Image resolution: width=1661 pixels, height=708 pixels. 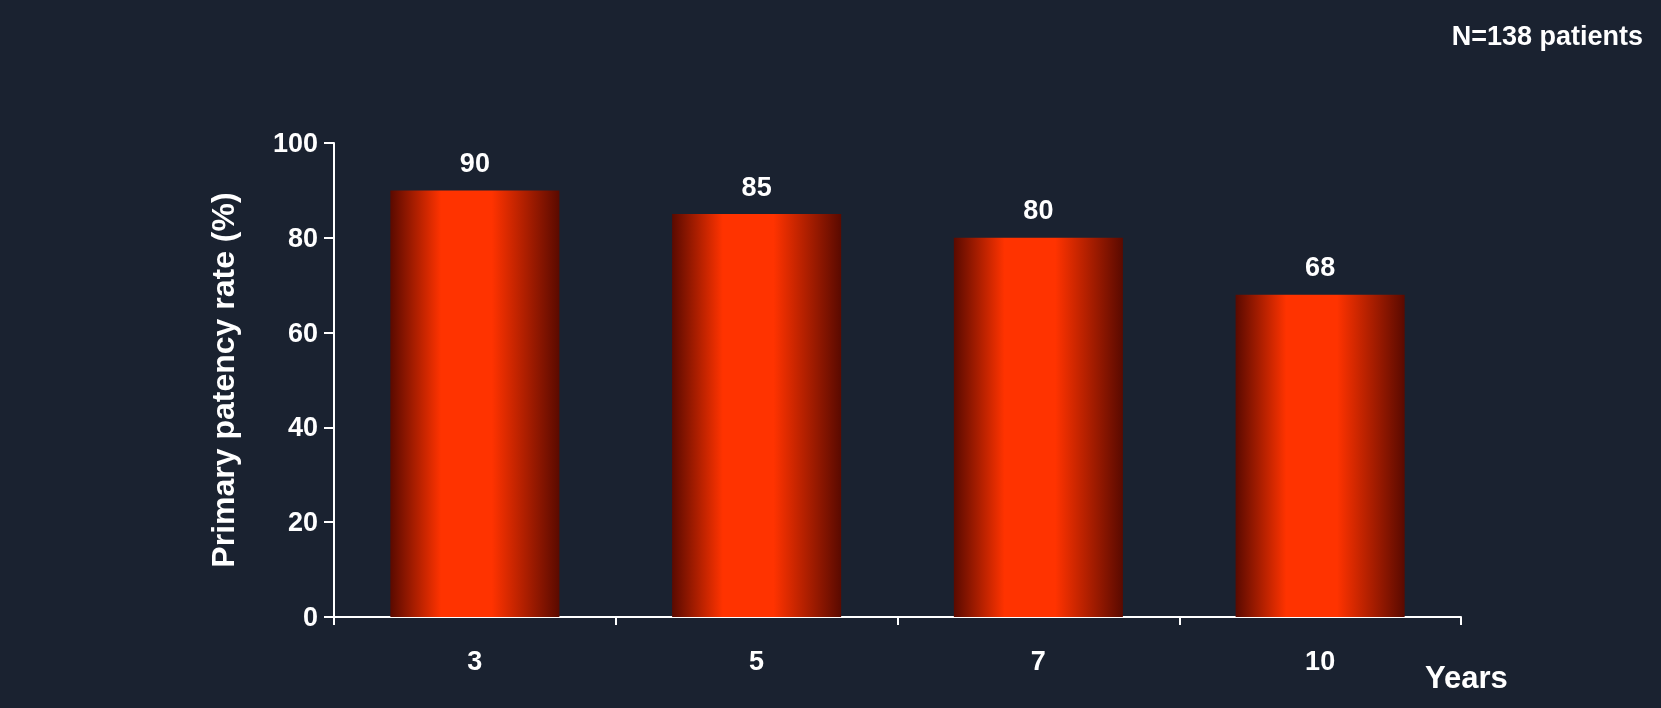 What do you see at coordinates (756, 186) in the screenshot?
I see `data-label: 85` at bounding box center [756, 186].